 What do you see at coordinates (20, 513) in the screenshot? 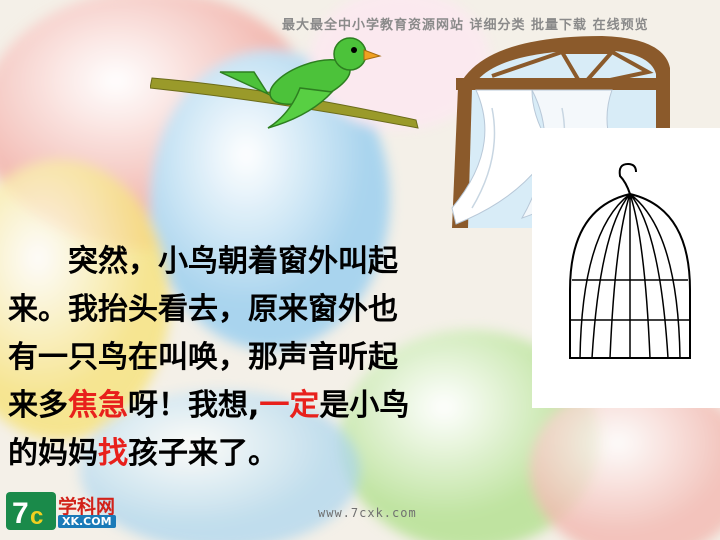
I see `svg-text: 7` at bounding box center [20, 513].